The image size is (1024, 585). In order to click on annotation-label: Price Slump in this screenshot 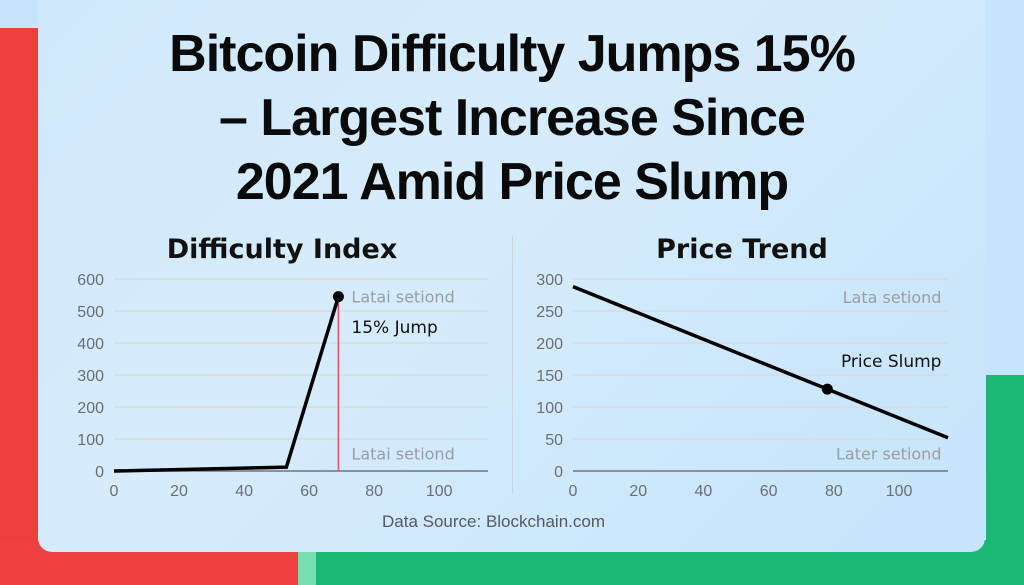, I will do `click(891, 362)`.